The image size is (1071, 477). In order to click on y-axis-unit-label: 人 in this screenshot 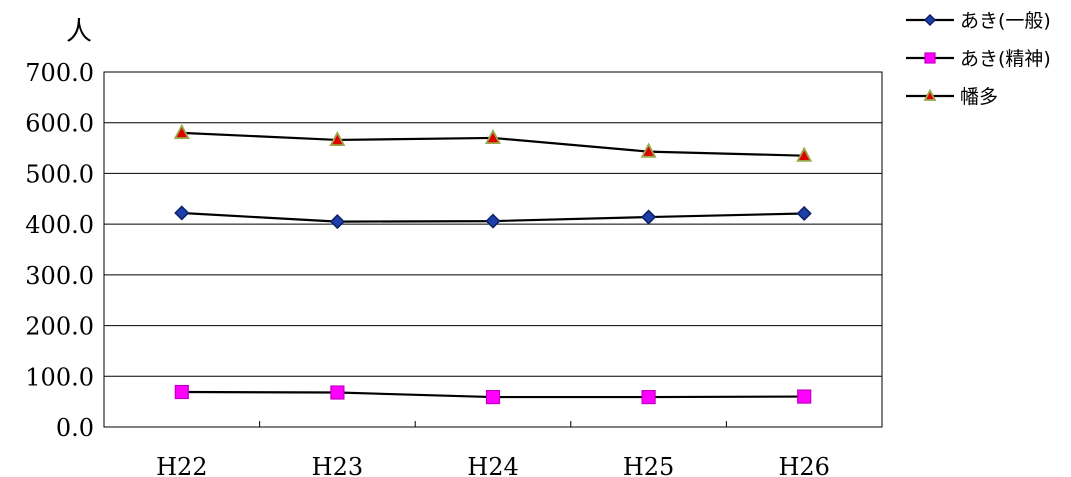, I will do `click(79, 32)`.